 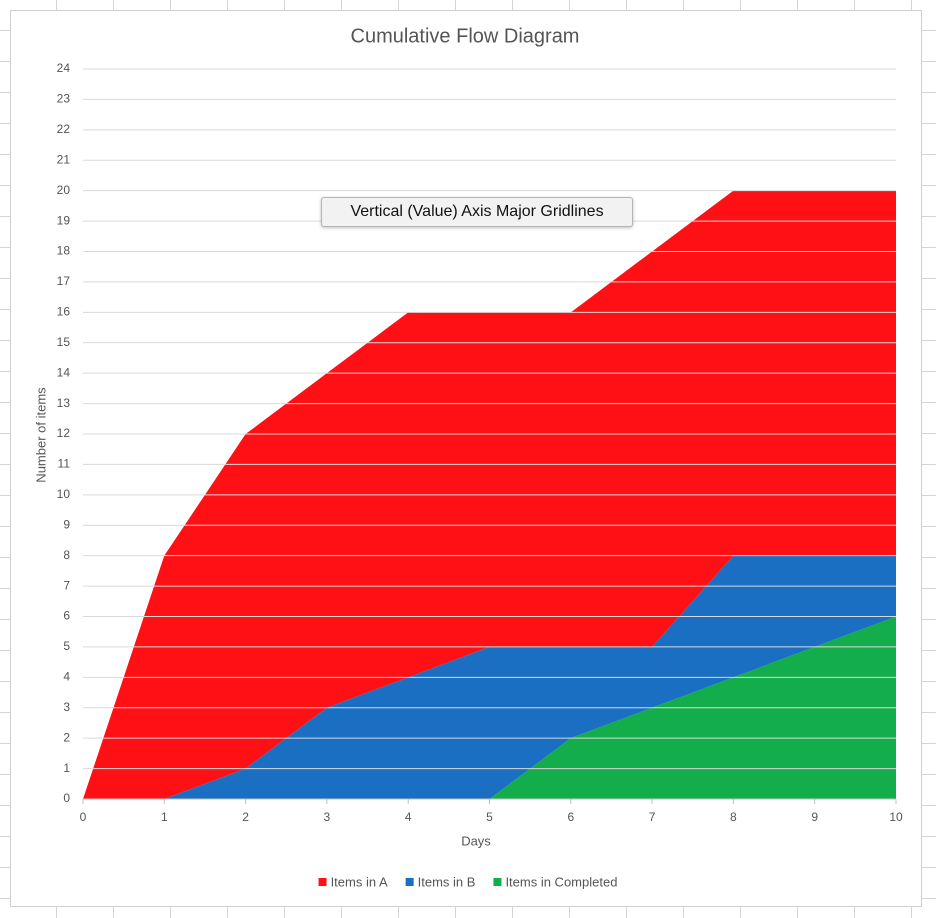 What do you see at coordinates (66, 798) in the screenshot?
I see `y-tick-label: 0` at bounding box center [66, 798].